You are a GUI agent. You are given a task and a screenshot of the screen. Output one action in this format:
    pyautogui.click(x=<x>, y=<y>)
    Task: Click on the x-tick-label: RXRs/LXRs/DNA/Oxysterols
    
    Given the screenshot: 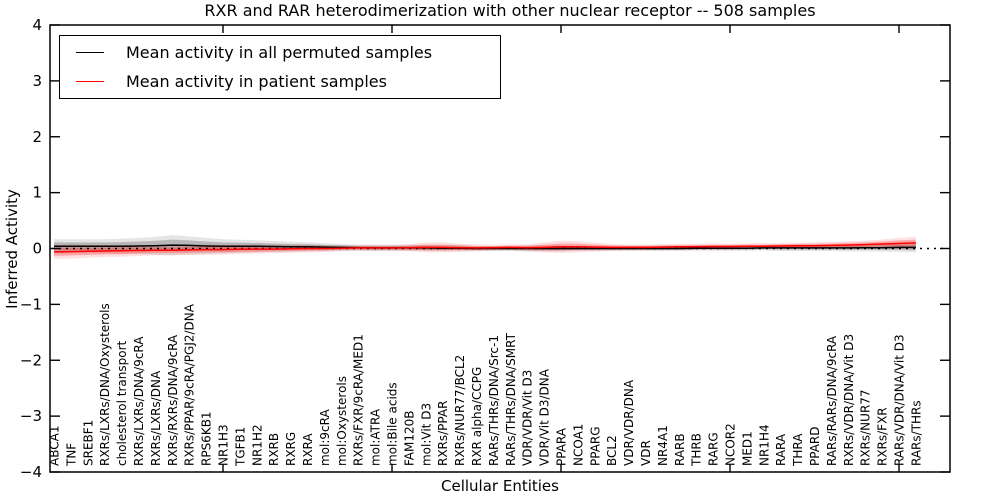 What is the action you would take?
    pyautogui.click(x=105, y=384)
    